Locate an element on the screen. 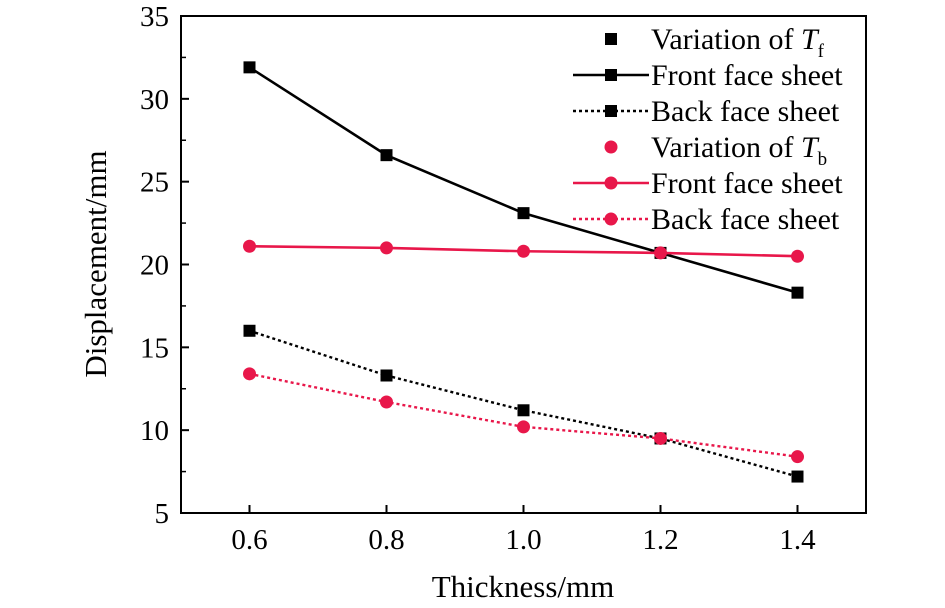 The image size is (945, 608). legend-entry: Variation of Tb is located at coordinates (715, 150).